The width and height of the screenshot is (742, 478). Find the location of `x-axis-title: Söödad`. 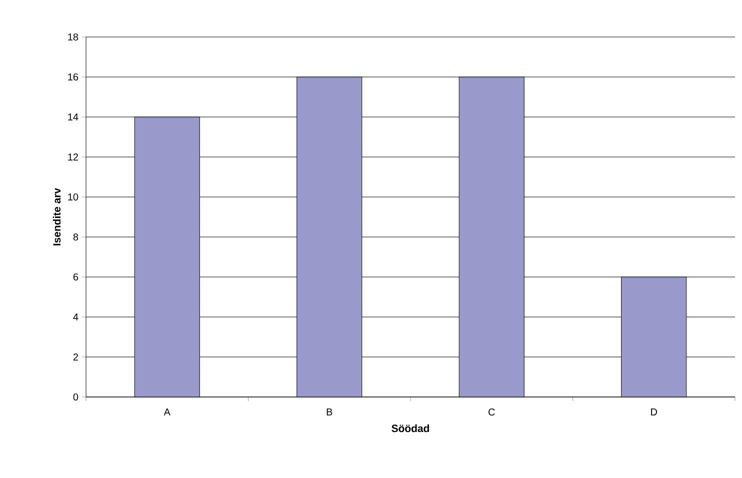

x-axis-title: Söödad is located at coordinates (410, 428).